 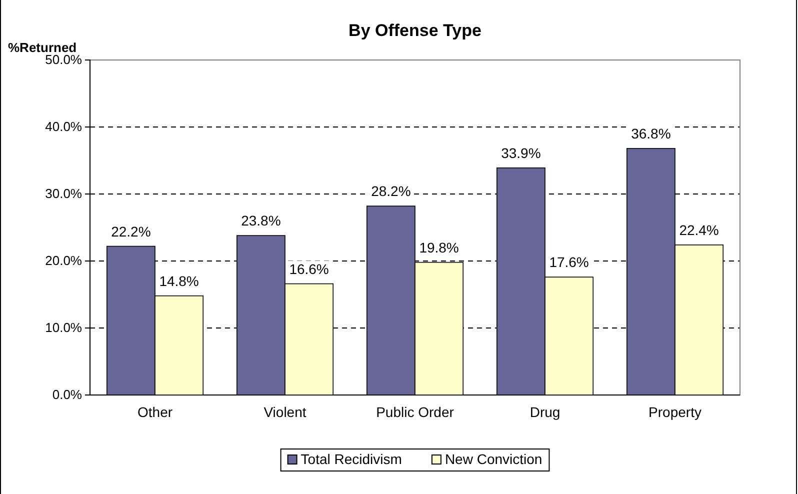 I want to click on data-label: 33.9%, so click(x=521, y=152).